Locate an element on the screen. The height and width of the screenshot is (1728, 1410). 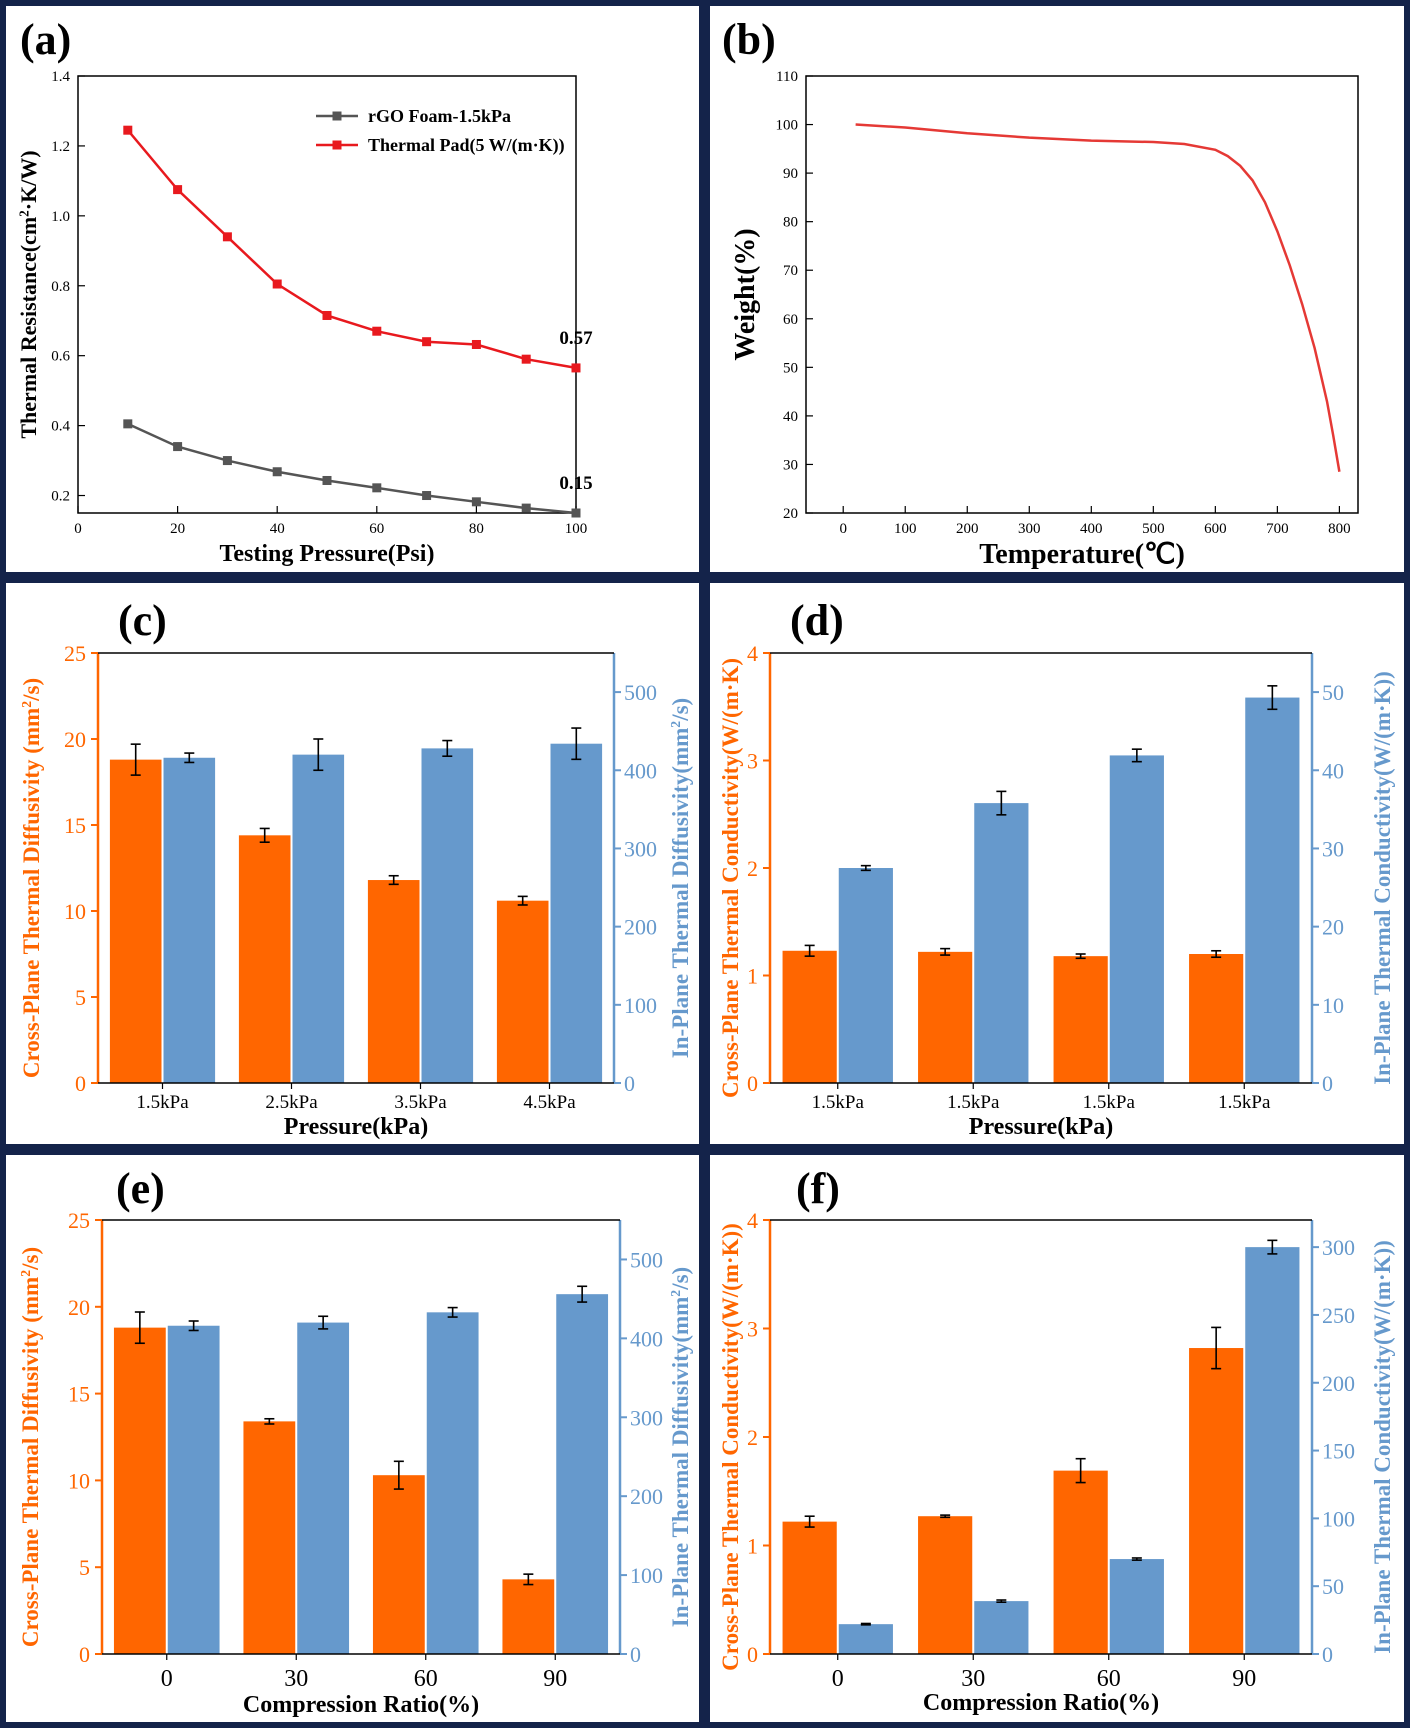
y2-tick-label: 400 is located at coordinates (640, 770).